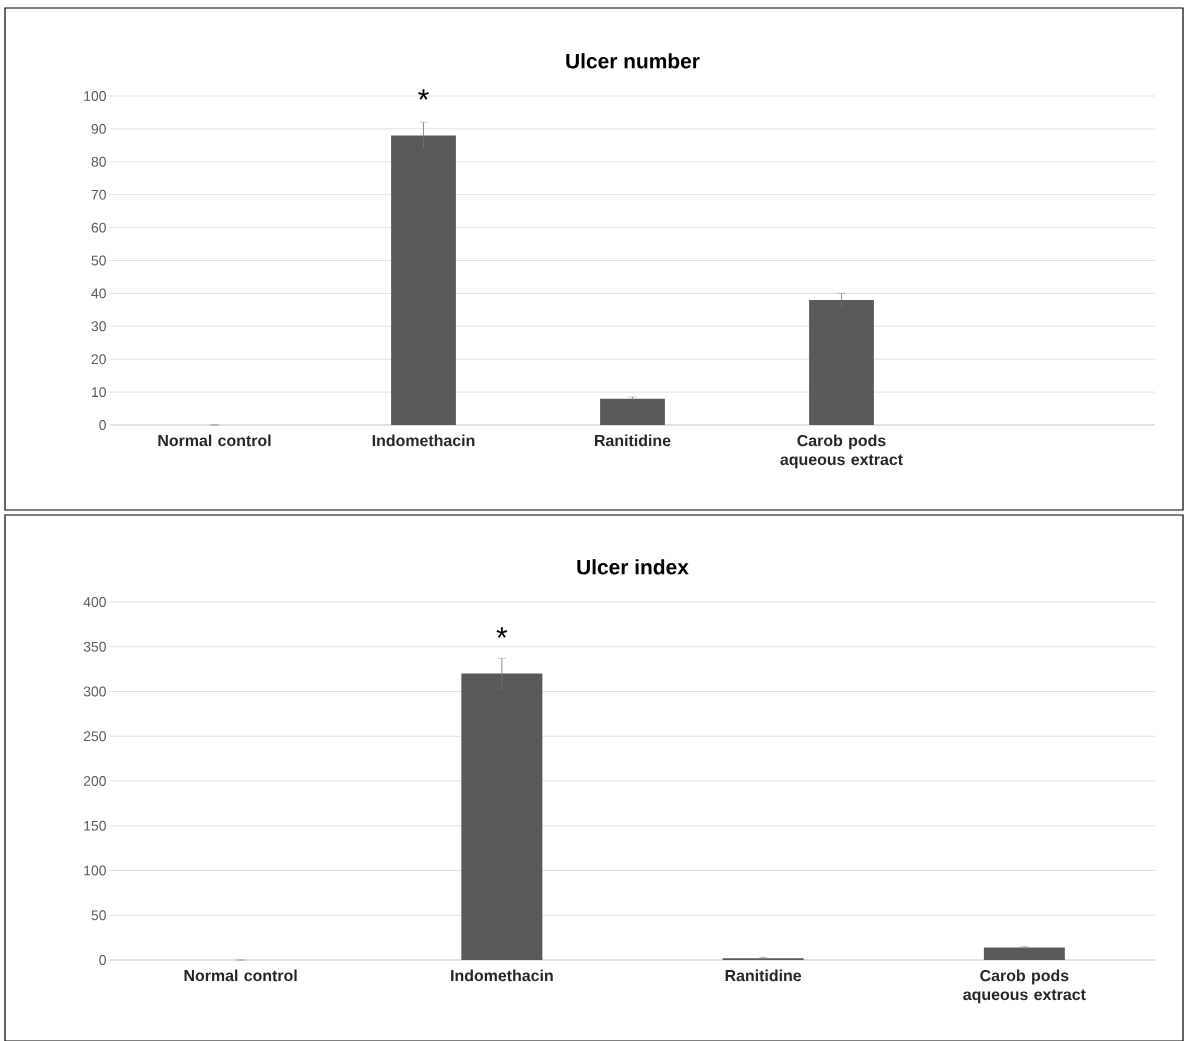  Describe the element at coordinates (94, 691) in the screenshot. I see `y-tick-label: 300` at that location.